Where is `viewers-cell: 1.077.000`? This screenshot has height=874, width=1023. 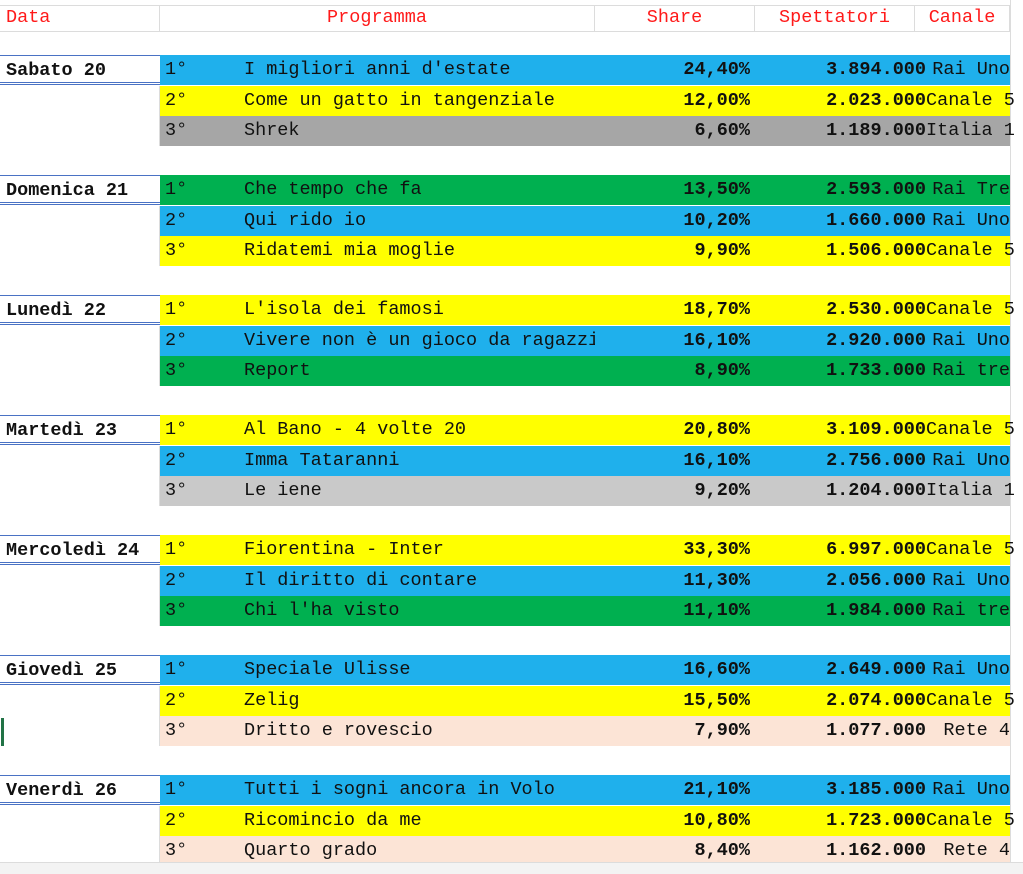
viewers-cell: 1.077.000 is located at coordinates (876, 730).